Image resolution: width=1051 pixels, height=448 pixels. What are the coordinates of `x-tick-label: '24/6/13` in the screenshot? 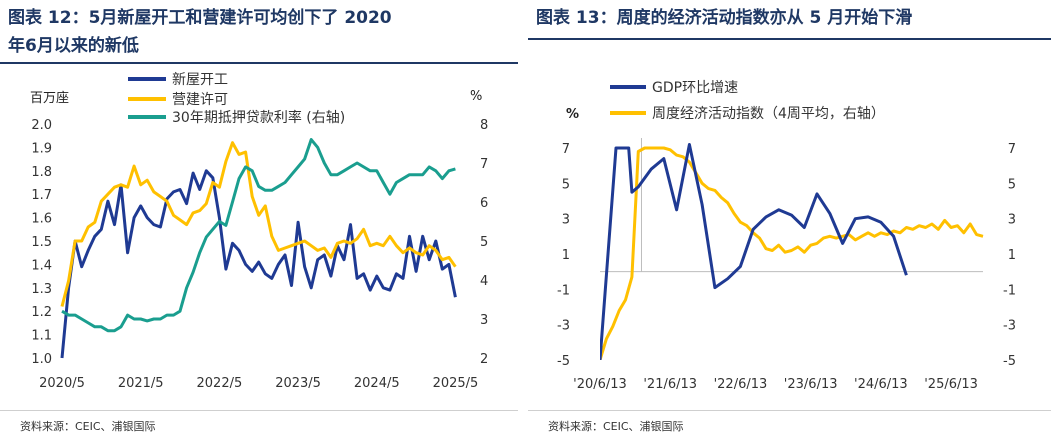 It's located at (881, 384).